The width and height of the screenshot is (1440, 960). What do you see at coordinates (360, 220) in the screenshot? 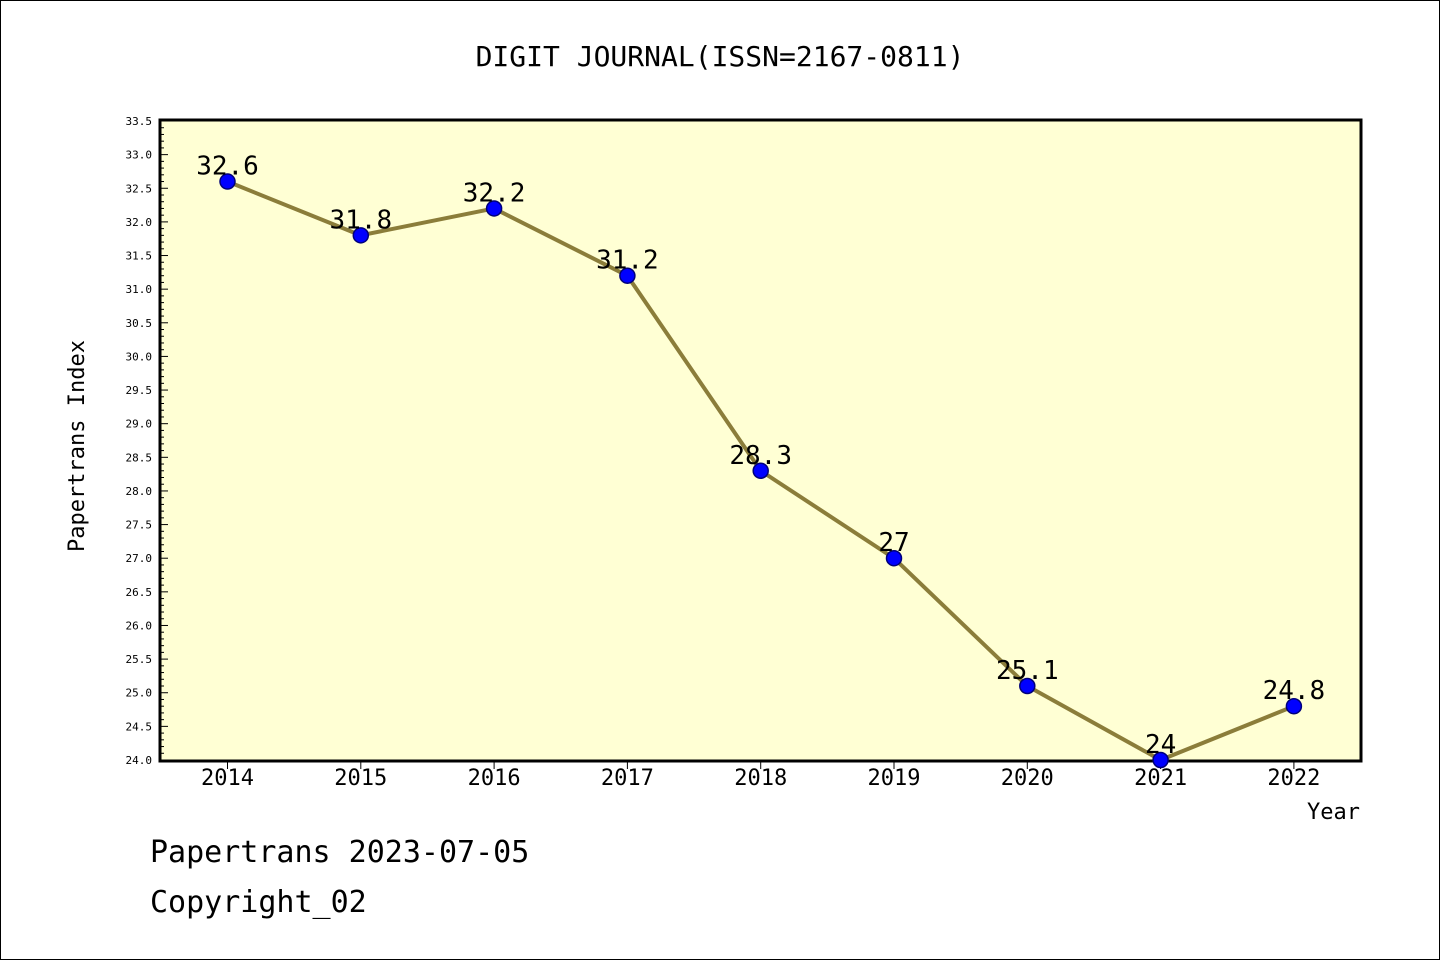
I see `data-label: 31.8` at bounding box center [360, 220].